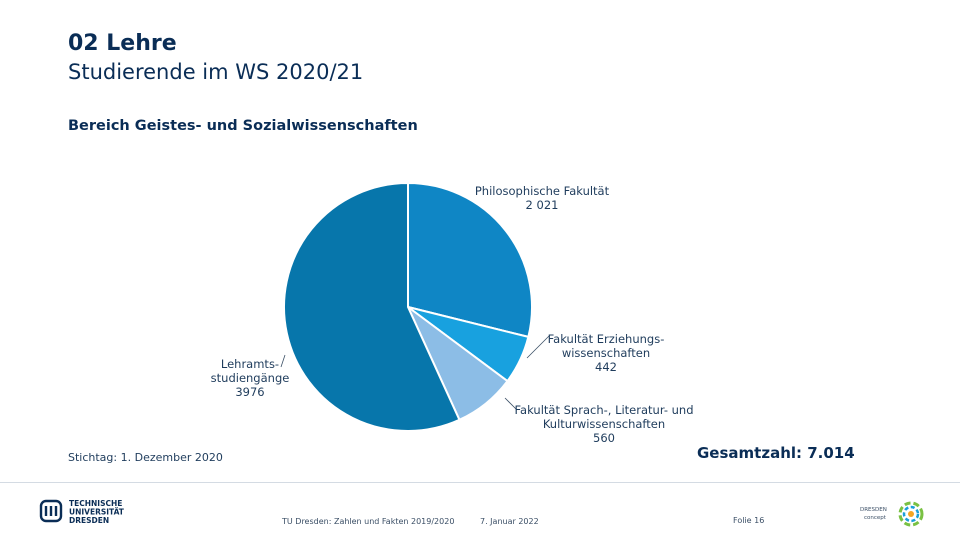 Image resolution: width=960 pixels, height=540 pixels. Describe the element at coordinates (480, 482) in the screenshot. I see `footer-divider` at that location.